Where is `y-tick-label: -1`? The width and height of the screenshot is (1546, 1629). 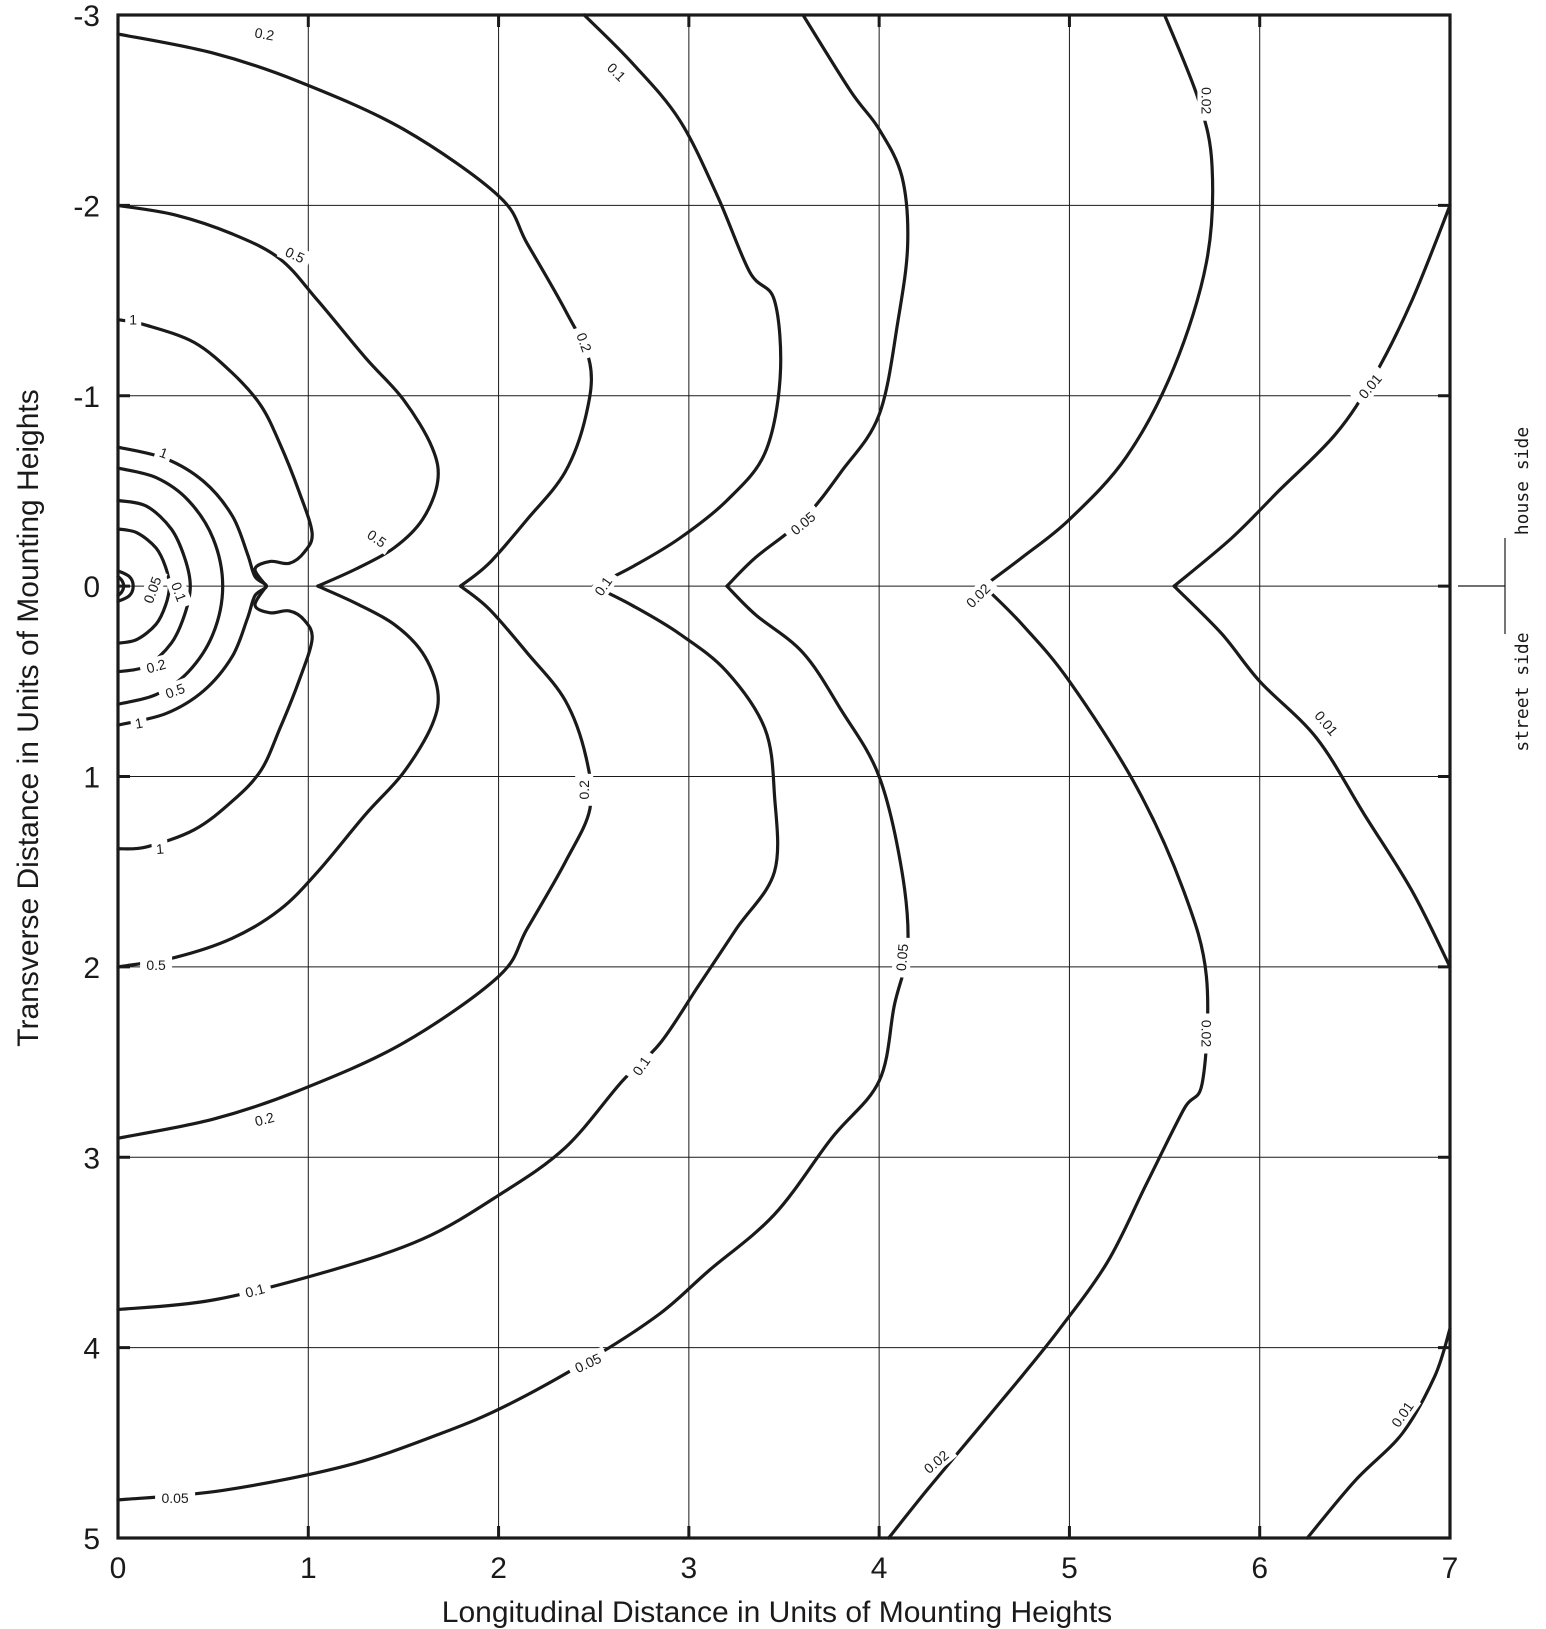
y-tick-label: -1 is located at coordinates (86, 397).